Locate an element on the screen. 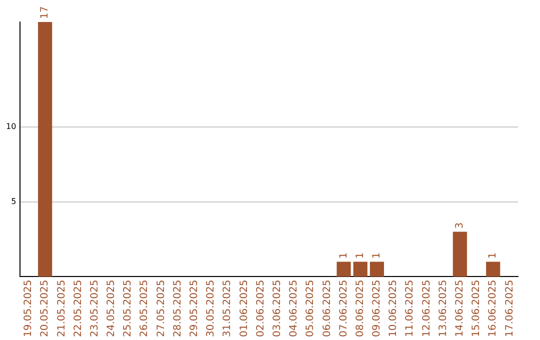 The width and height of the screenshot is (540, 340). x-tick-label: 25.05.2025 is located at coordinates (128, 309).